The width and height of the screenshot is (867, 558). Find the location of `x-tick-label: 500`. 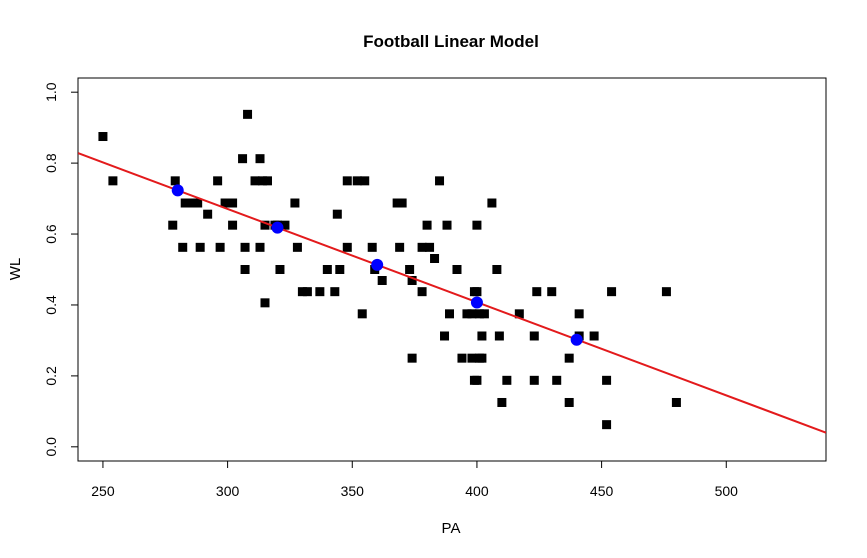

x-tick-label: 500 is located at coordinates (727, 491).